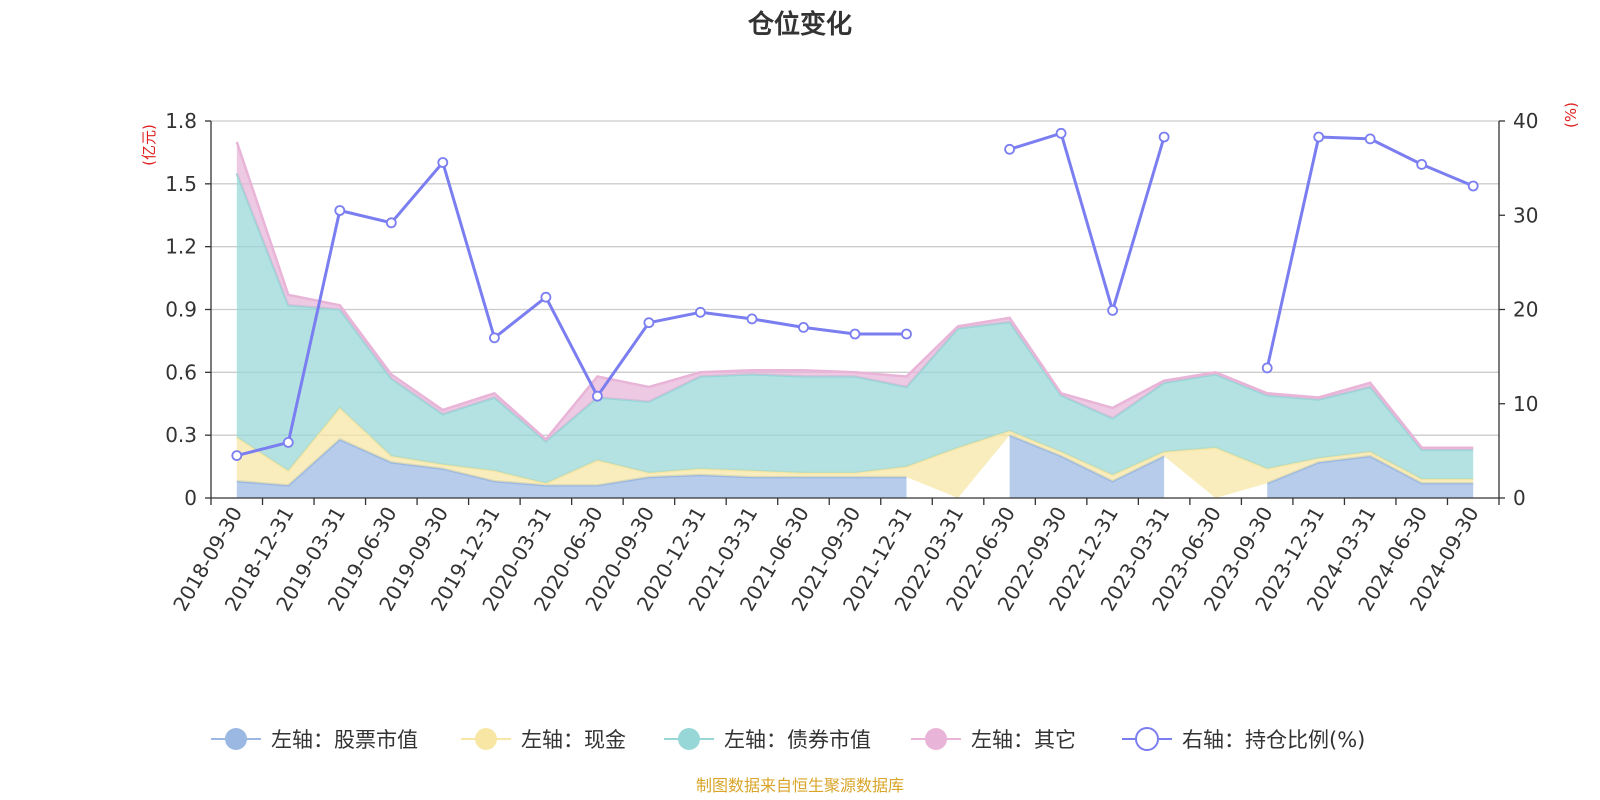 This screenshot has height=800, width=1600. I want to click on left-tick-label: 0.6, so click(181, 372).